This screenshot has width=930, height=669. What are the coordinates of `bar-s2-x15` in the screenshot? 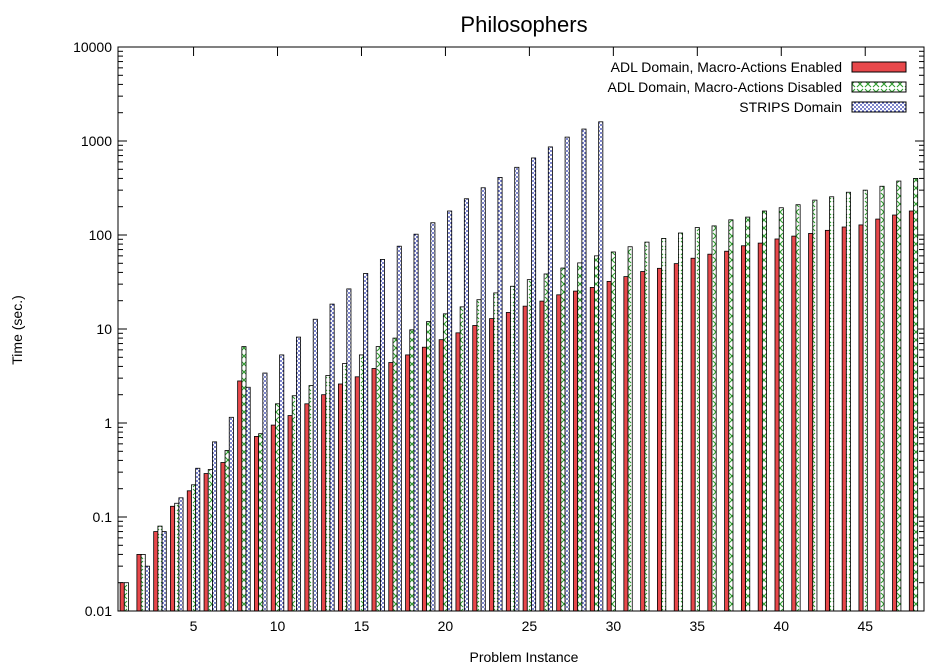 It's located at (361, 483).